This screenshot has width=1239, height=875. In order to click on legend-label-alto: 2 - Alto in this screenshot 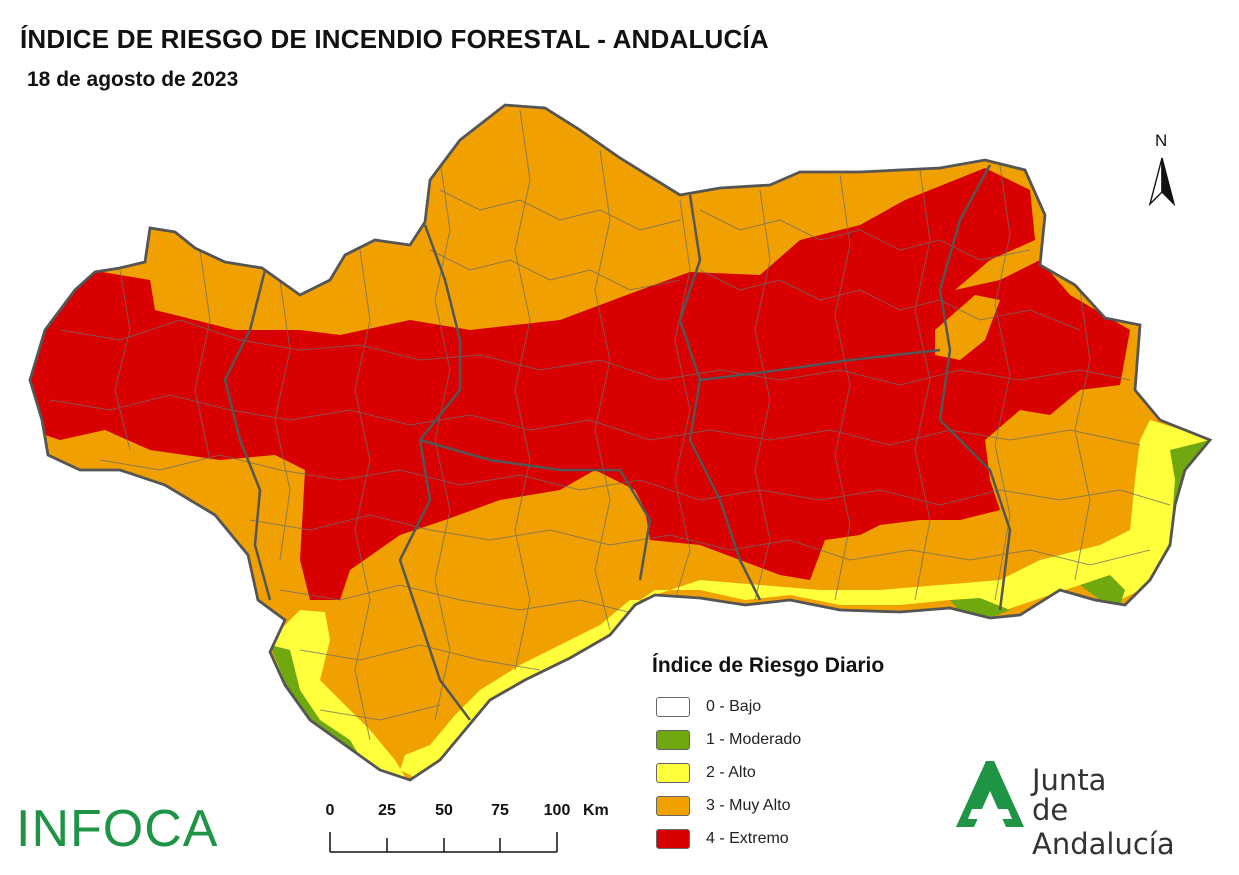, I will do `click(731, 772)`.